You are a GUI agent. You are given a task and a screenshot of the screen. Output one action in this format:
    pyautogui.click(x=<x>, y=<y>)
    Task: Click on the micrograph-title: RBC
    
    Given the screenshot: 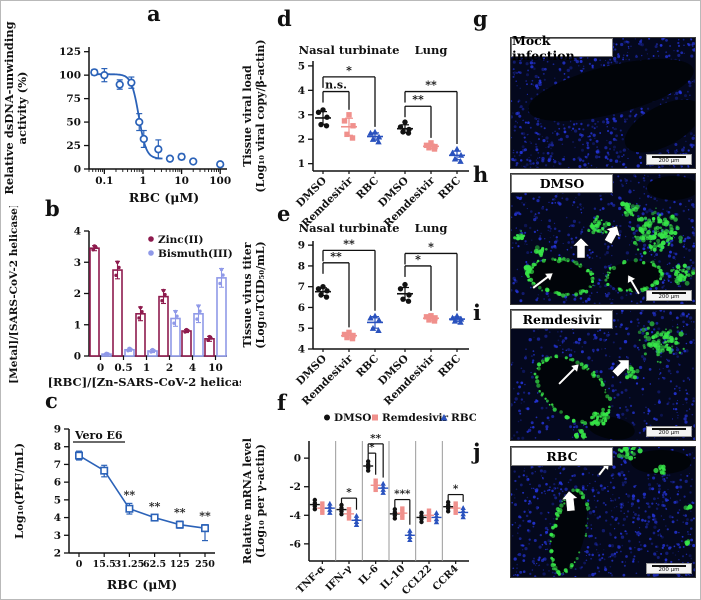 What is the action you would take?
    pyautogui.click(x=562, y=456)
    